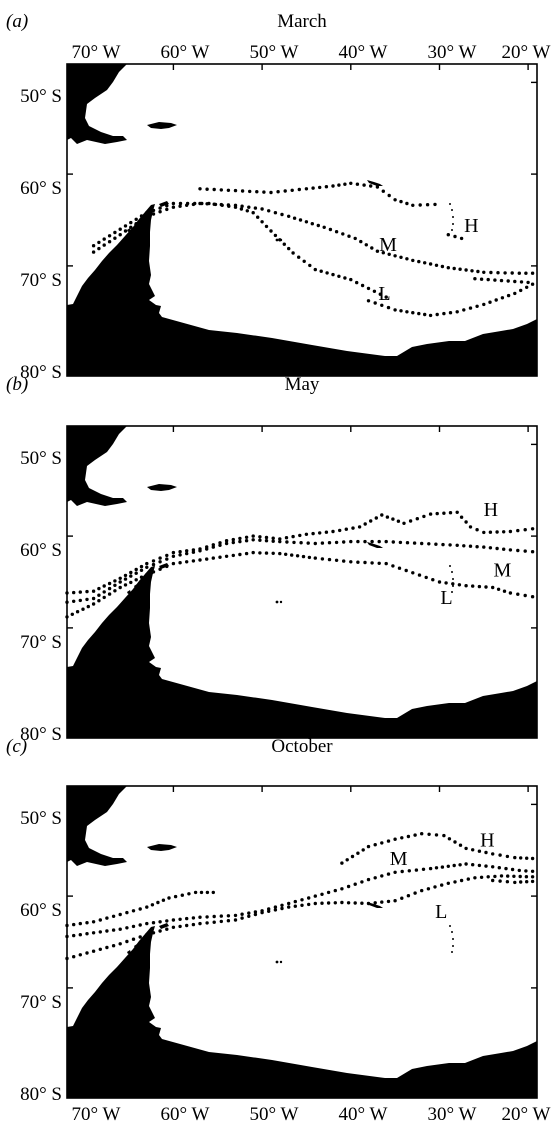 The width and height of the screenshot is (560, 1128). What do you see at coordinates (41, 734) in the screenshot?
I see `lat-tick-label: 80° S` at bounding box center [41, 734].